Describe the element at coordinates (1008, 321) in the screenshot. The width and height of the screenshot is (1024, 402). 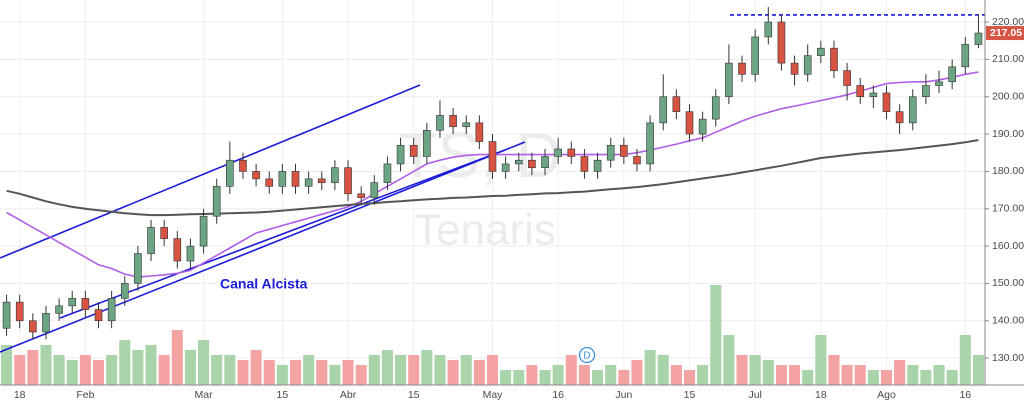
I see `y-tick-label: 140.00` at that location.